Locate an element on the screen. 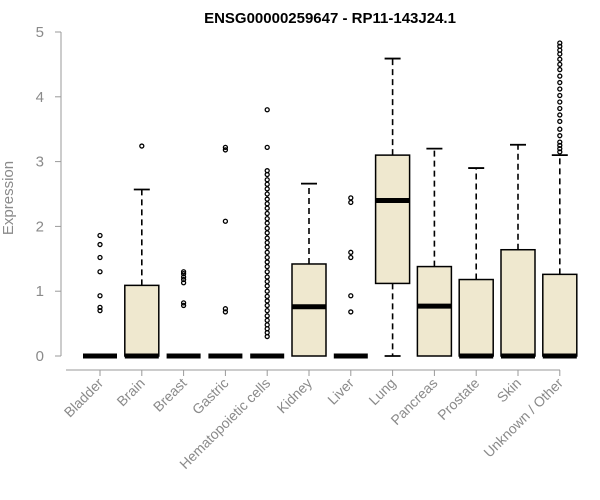 The image size is (600, 500). y-tick-label: 2 is located at coordinates (40, 226).